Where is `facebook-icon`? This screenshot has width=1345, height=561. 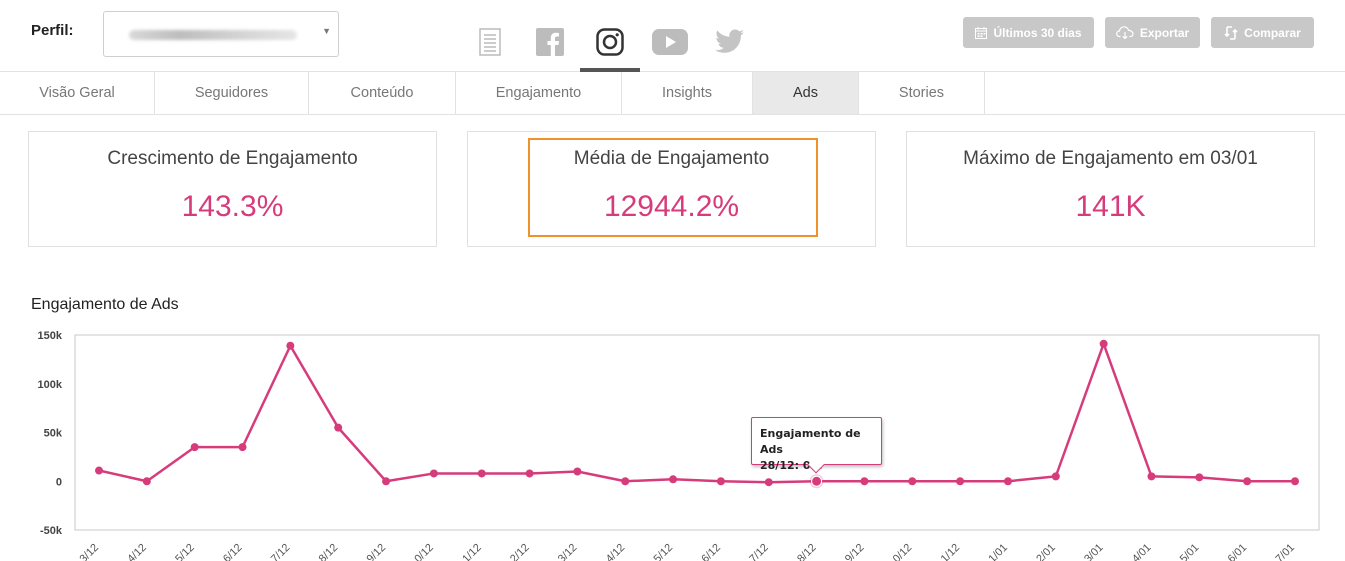
facebook-icon is located at coordinates (550, 42).